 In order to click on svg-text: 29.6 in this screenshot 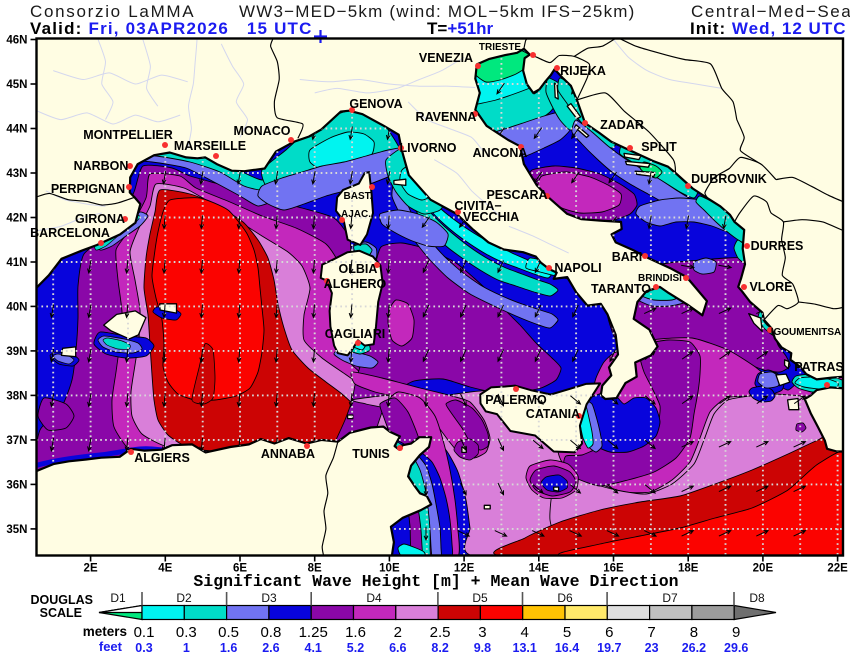, I will do `click(736, 648)`.